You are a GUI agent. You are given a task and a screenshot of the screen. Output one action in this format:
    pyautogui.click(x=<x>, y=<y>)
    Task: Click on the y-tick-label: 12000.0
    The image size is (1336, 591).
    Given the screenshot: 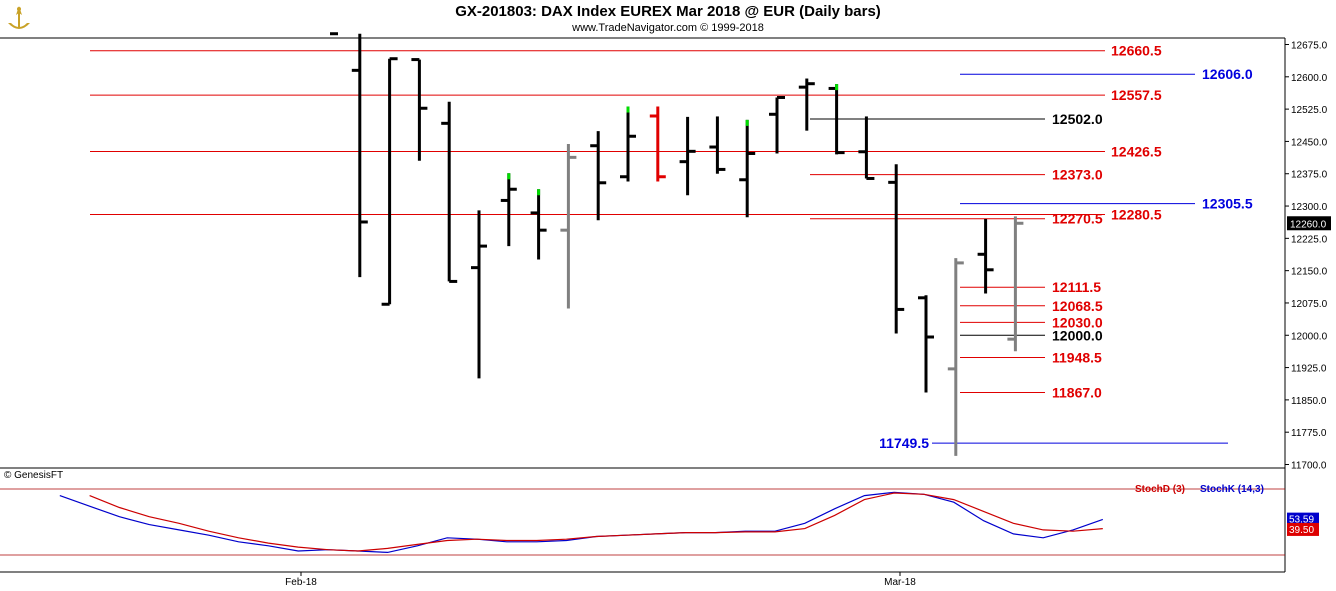 What is the action you would take?
    pyautogui.click(x=1309, y=336)
    